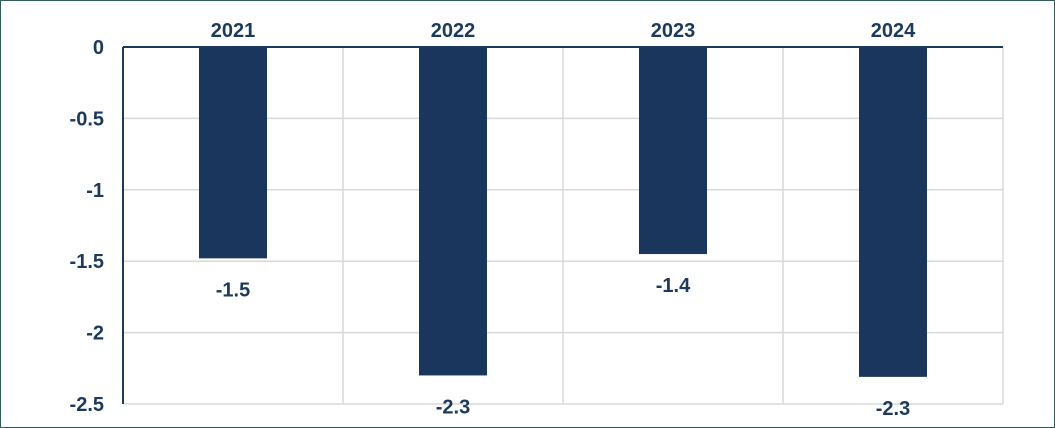  Describe the element at coordinates (95, 334) in the screenshot. I see `y-tick-label: -2` at that location.